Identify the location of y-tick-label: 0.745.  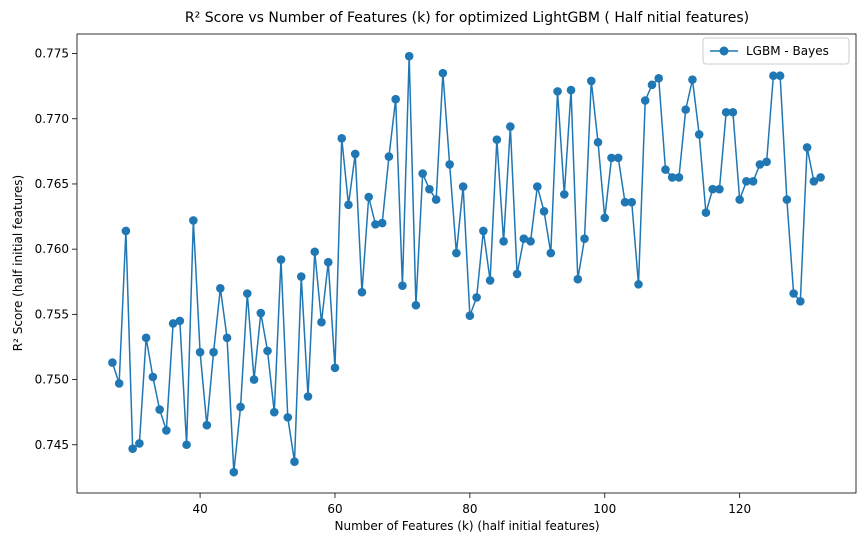
(52, 445).